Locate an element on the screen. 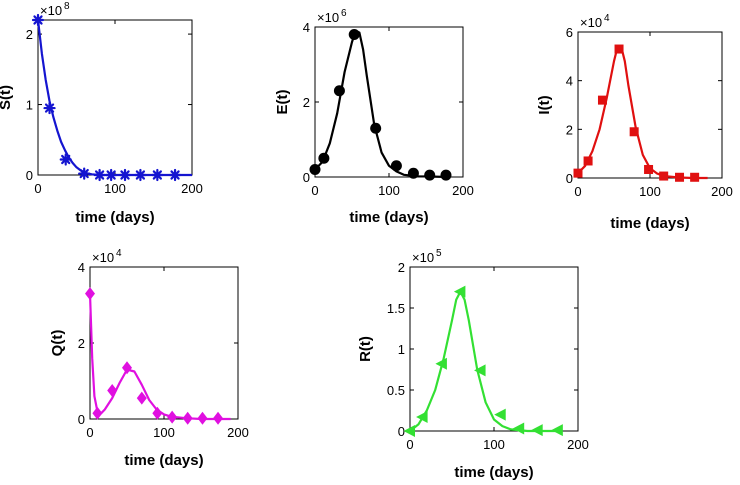  y-axis-label: S(t) is located at coordinates (7, 97).